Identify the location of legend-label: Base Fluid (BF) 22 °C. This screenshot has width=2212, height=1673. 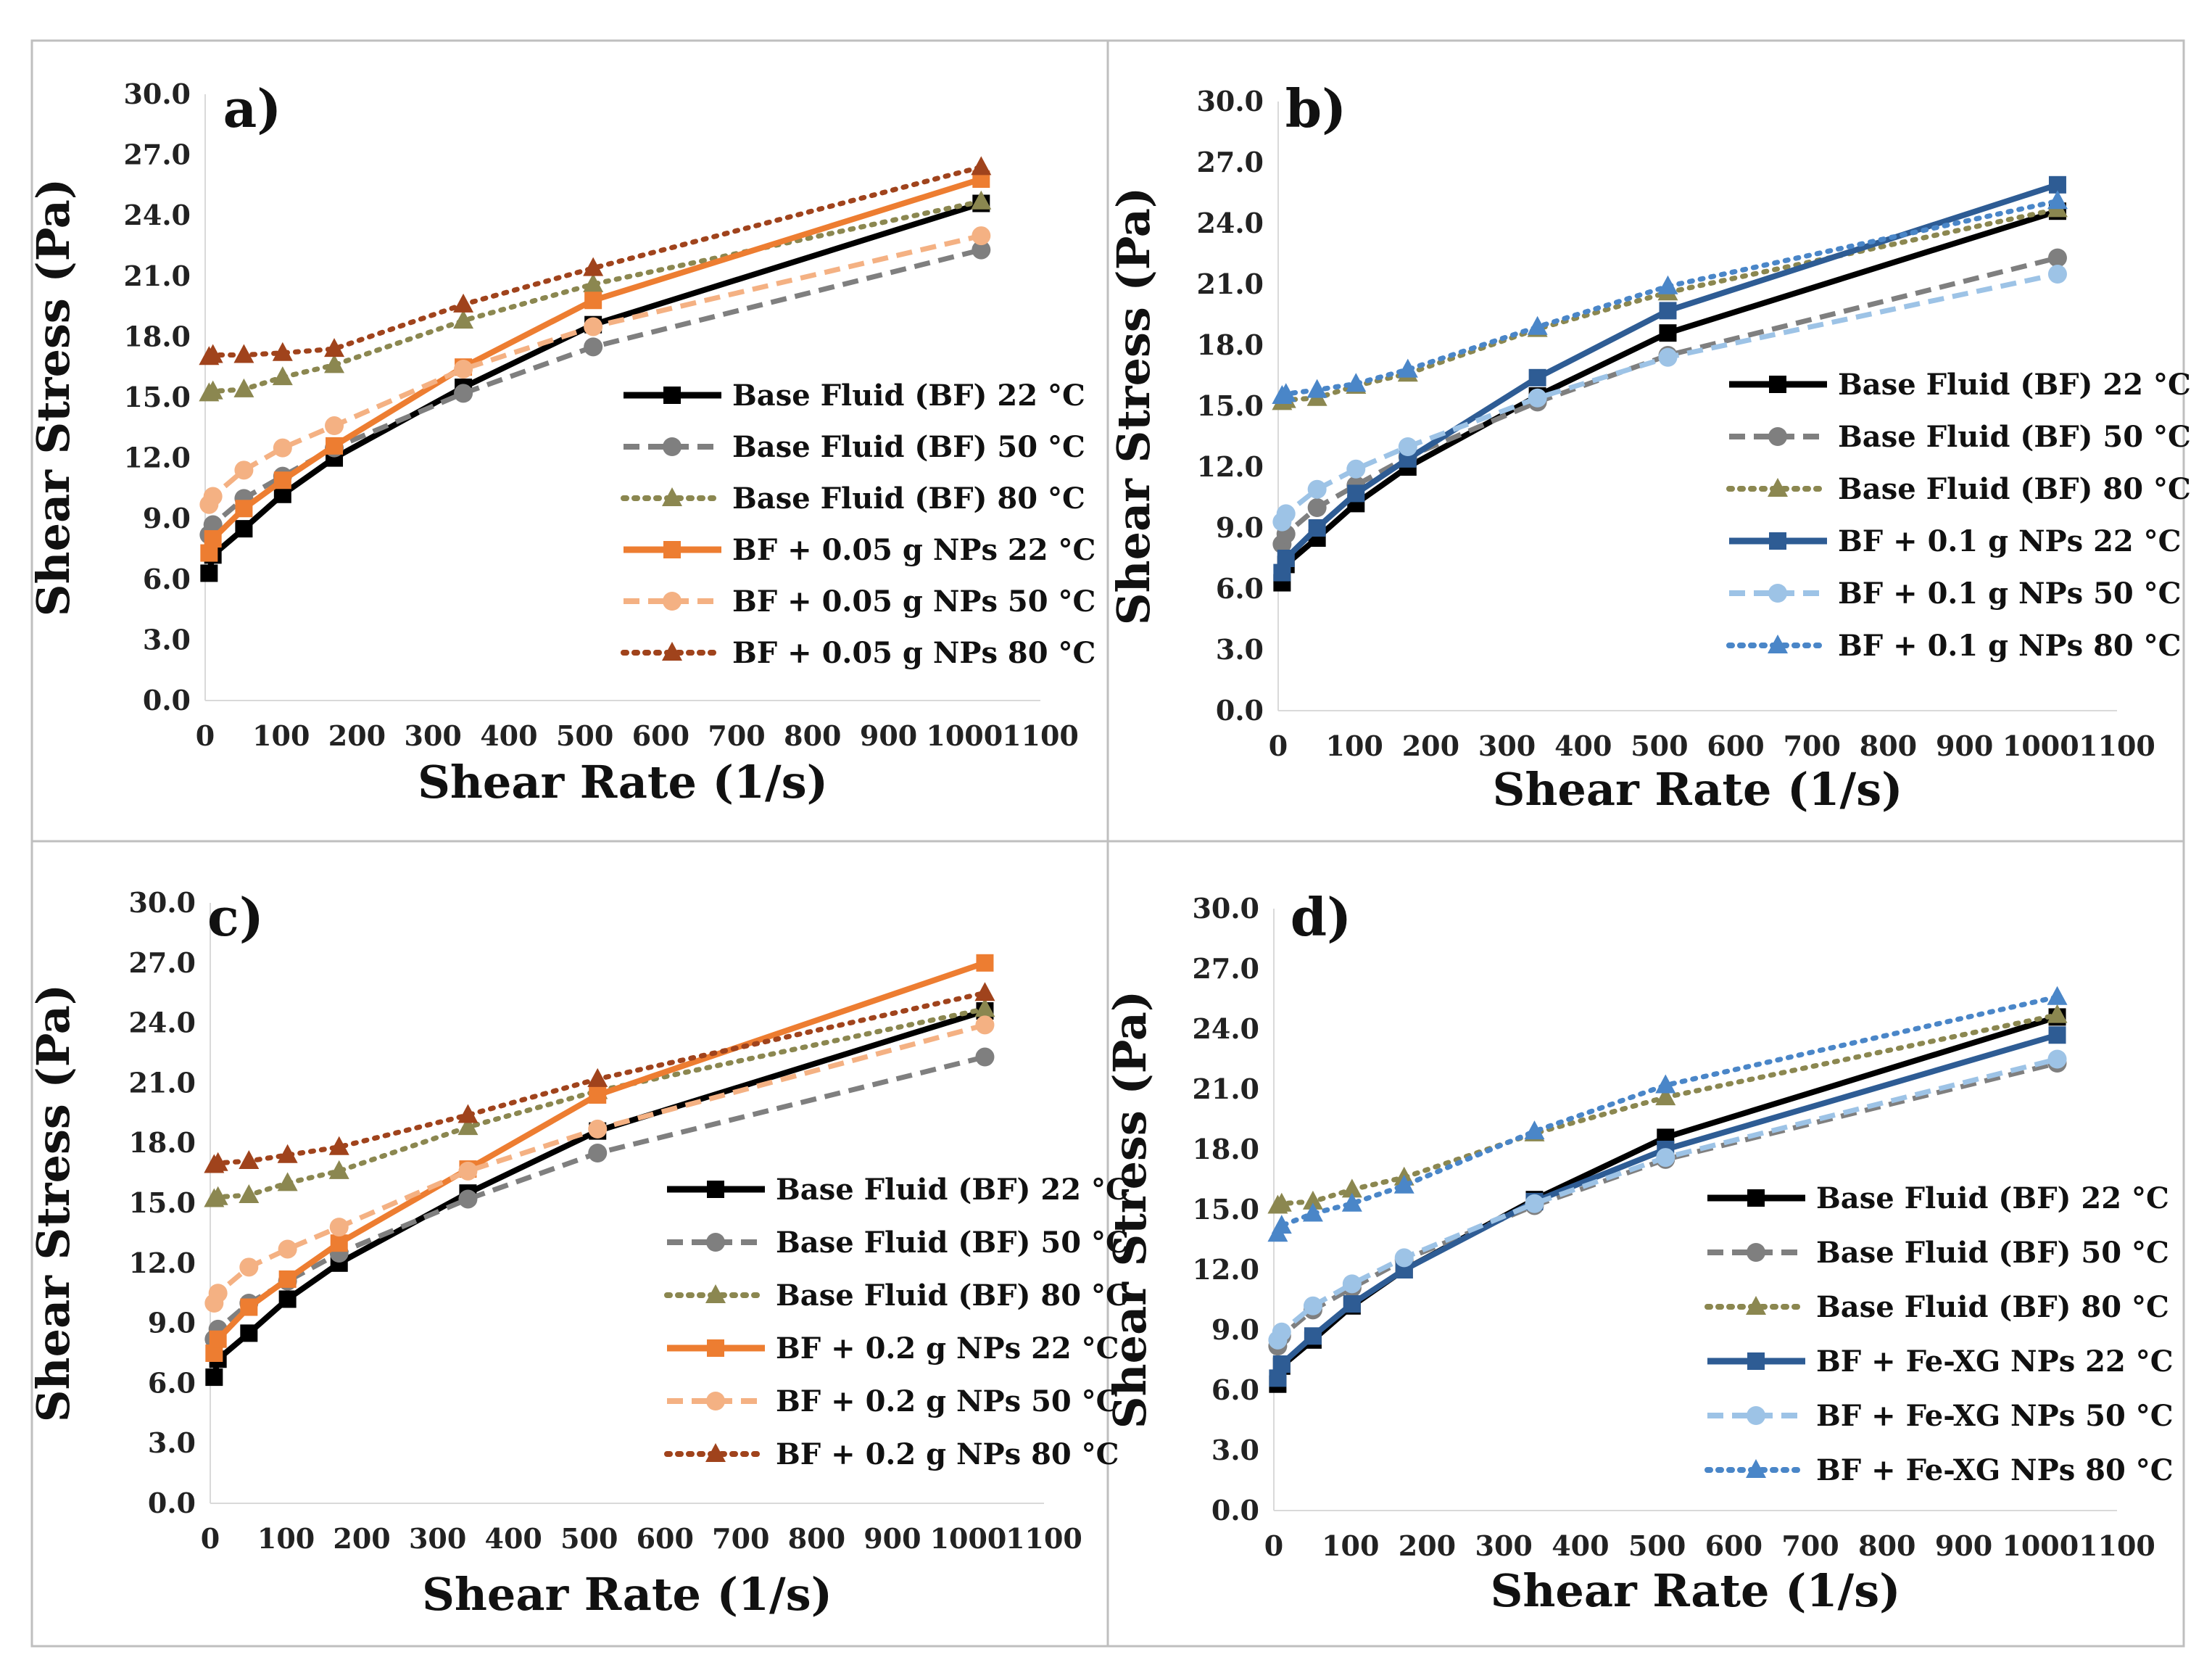
(2014, 385).